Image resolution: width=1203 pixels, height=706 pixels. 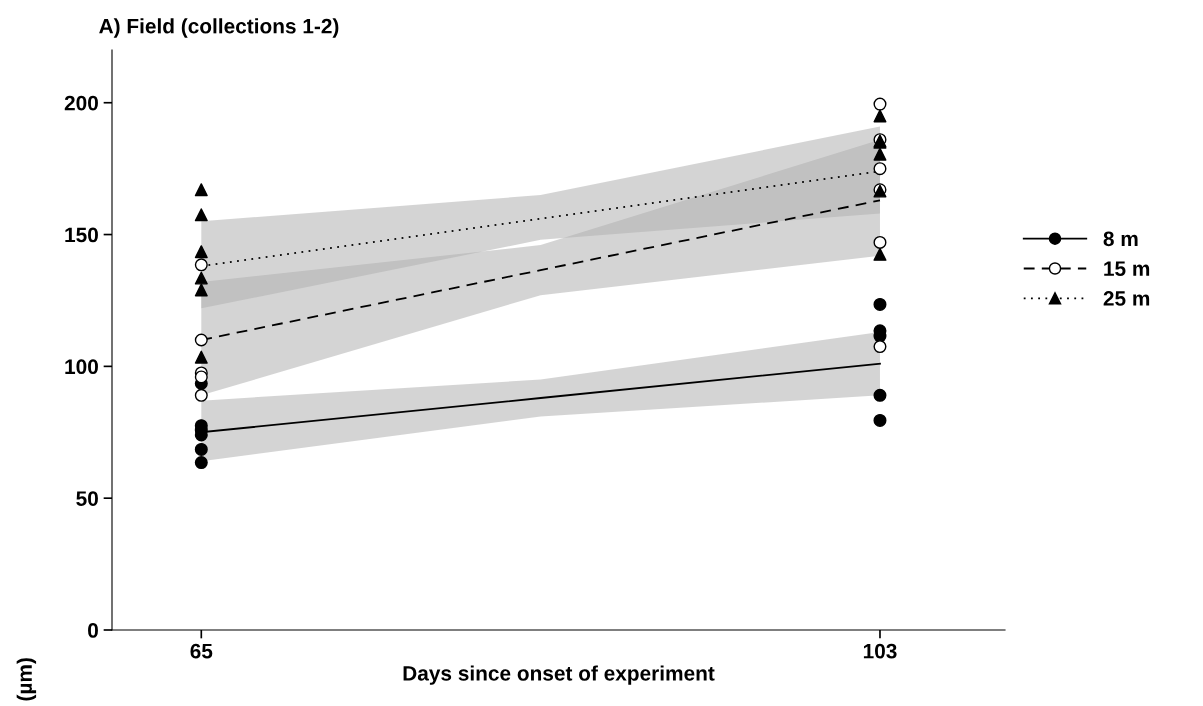 What do you see at coordinates (559, 675) in the screenshot?
I see `x-axis-title: Days since onset of experiment` at bounding box center [559, 675].